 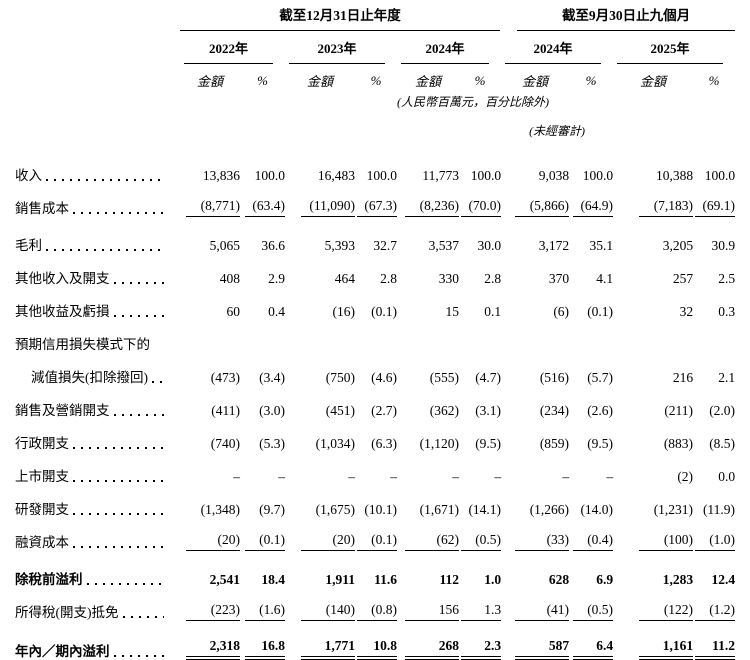 What do you see at coordinates (535, 534) in the screenshot?
I see `amount-cell: (33)` at bounding box center [535, 534].